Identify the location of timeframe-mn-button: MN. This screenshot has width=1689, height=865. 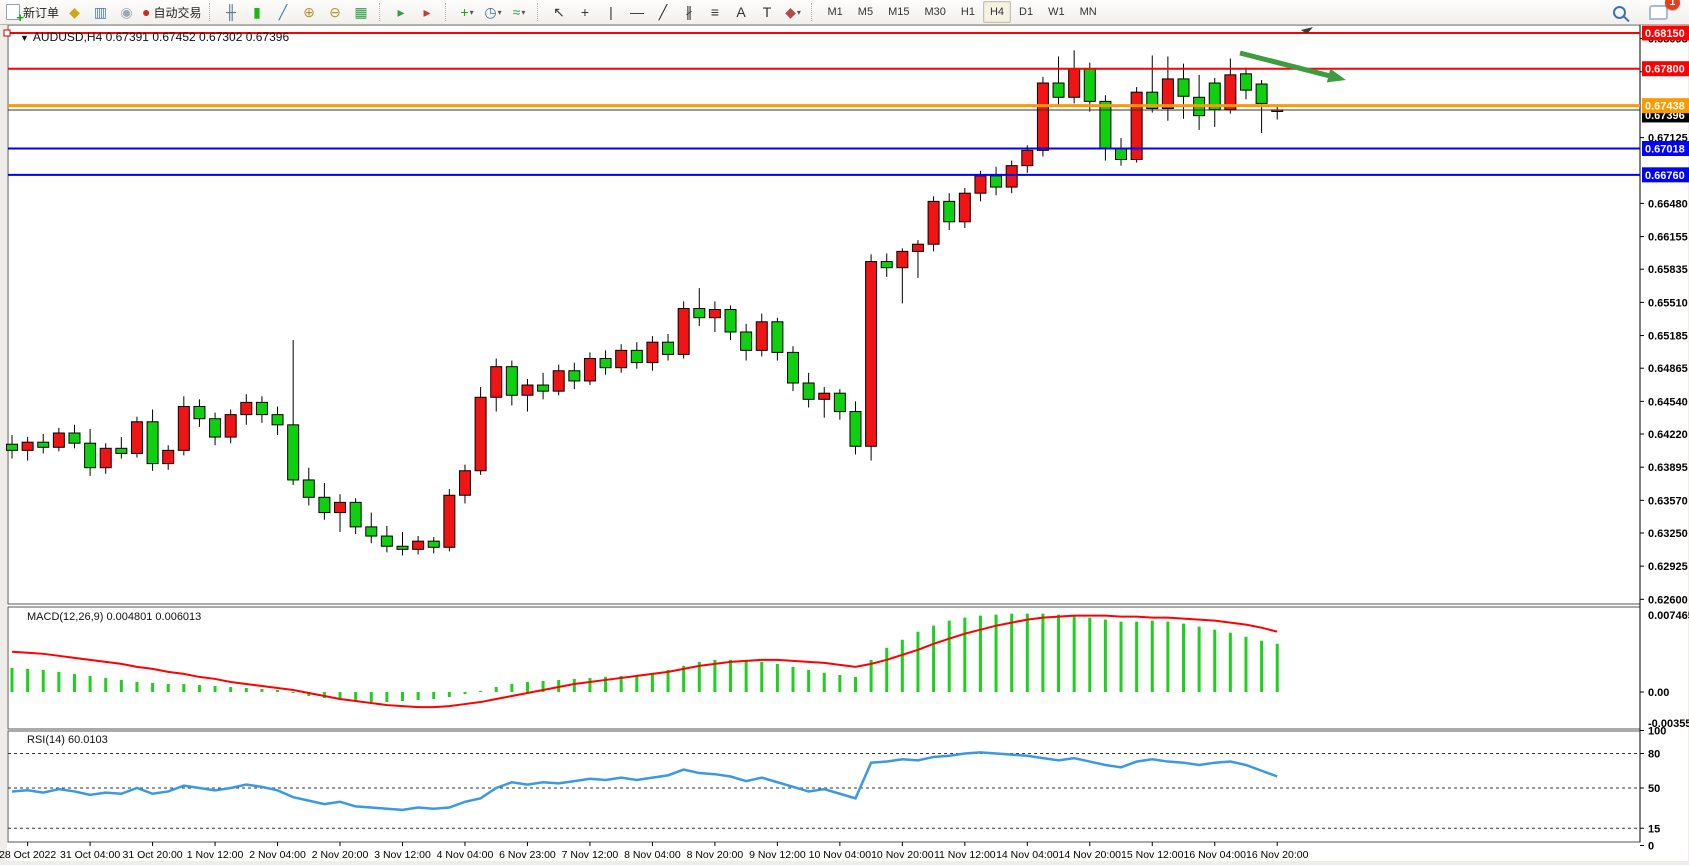
(1088, 12).